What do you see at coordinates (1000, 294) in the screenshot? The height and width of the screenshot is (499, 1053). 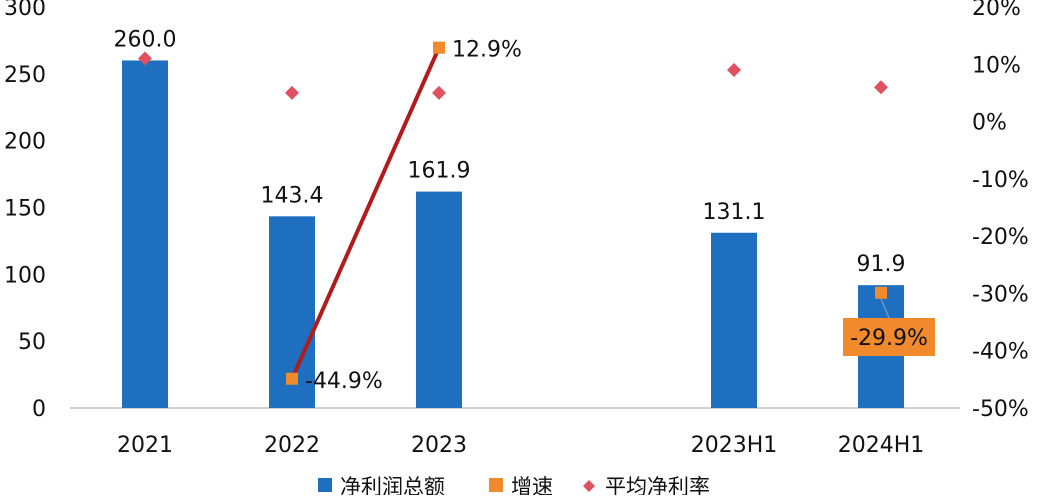 I see `y-right-tick-label: -30%` at bounding box center [1000, 294].